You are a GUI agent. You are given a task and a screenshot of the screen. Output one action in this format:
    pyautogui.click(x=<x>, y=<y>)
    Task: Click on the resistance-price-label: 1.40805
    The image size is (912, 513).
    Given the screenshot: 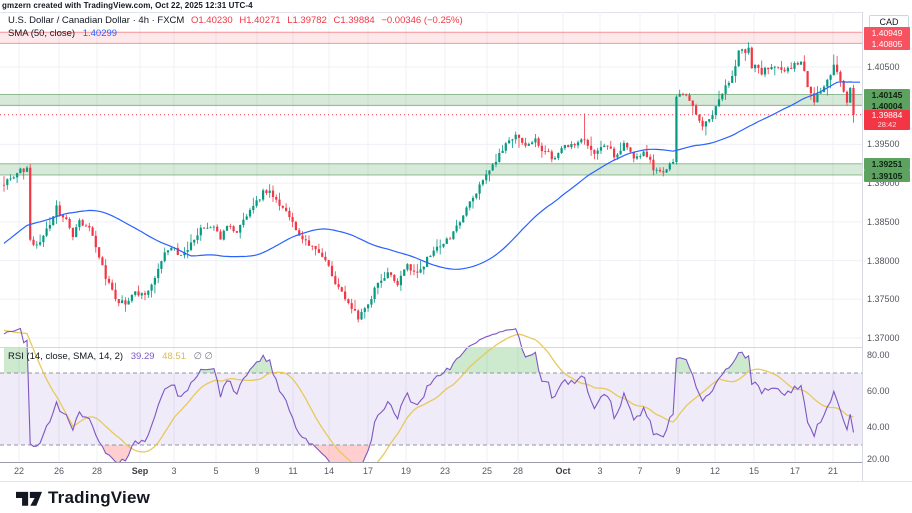 What is the action you would take?
    pyautogui.click(x=887, y=44)
    